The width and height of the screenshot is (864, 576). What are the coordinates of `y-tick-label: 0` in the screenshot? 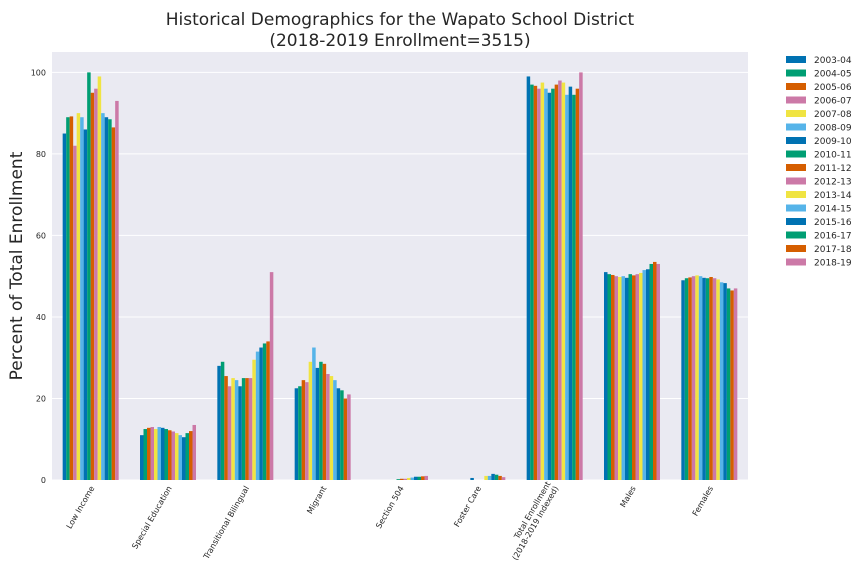 It's located at (43, 480).